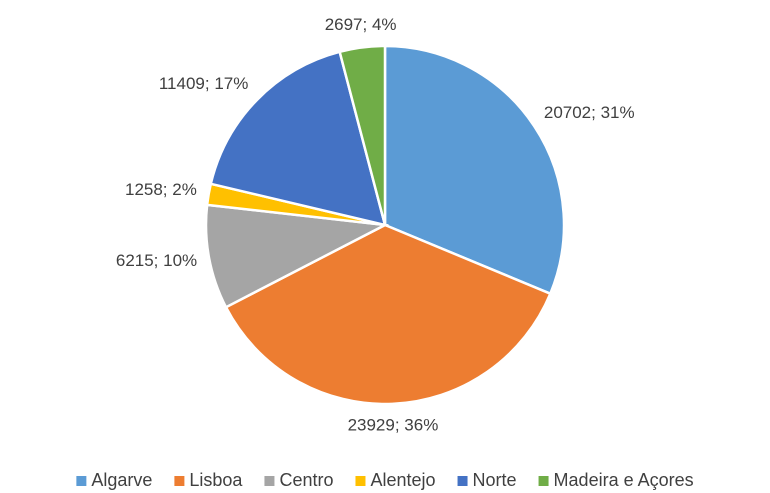  Describe the element at coordinates (589, 112) in the screenshot. I see `data-label: 20702; 31%` at that location.